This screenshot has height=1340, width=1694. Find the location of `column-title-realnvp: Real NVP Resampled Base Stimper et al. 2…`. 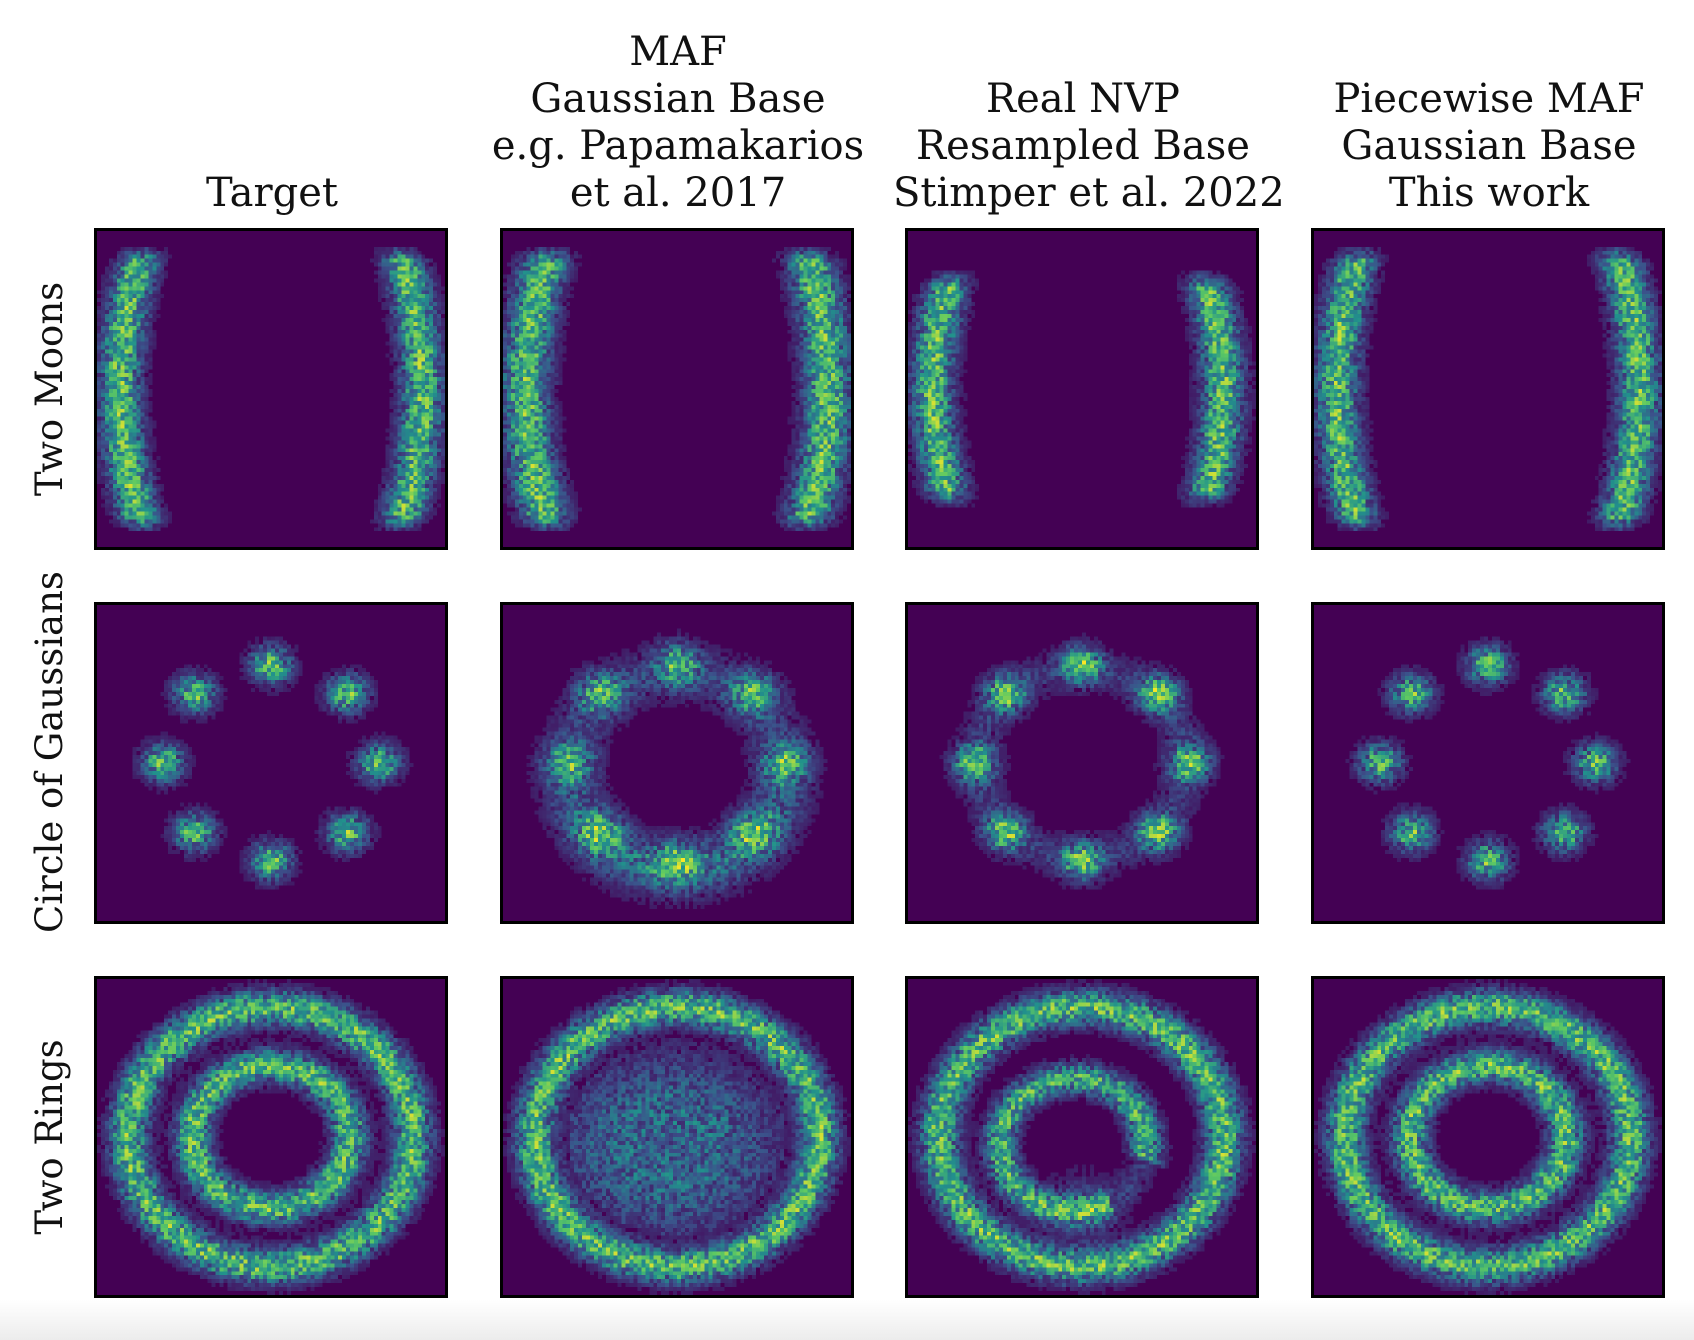

column-title-realnvp: Real NVP Resampled Base Stimper et al. 2… is located at coordinates (1089, 146).